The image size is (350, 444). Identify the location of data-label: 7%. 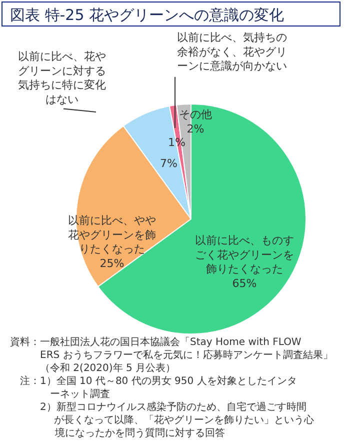
(169, 163).